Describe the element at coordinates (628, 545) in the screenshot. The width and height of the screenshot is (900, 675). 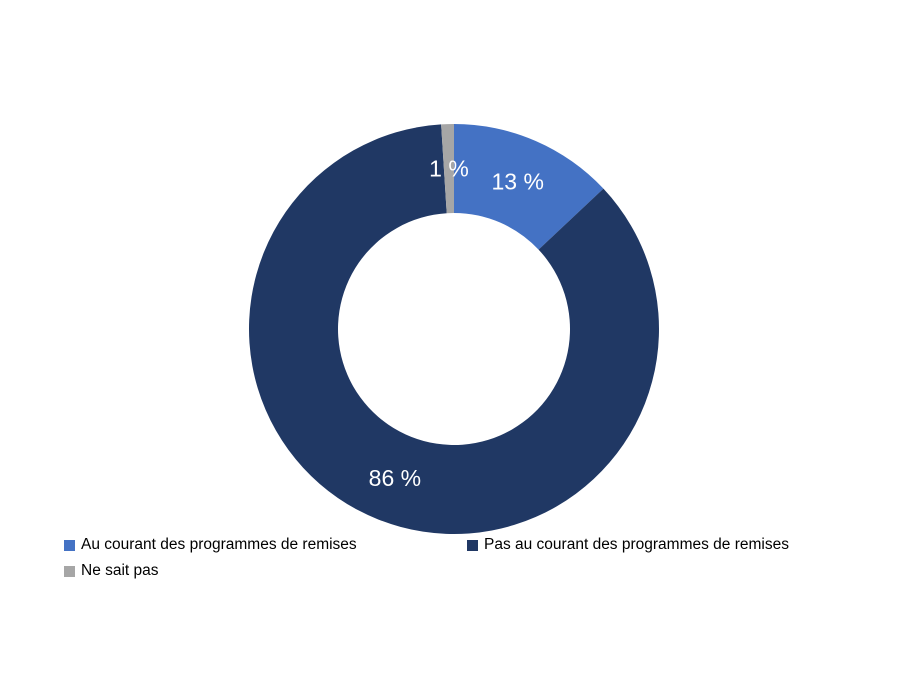
I see `legend-item-pas-au-courant: Pas au courant des programmes de remises` at that location.